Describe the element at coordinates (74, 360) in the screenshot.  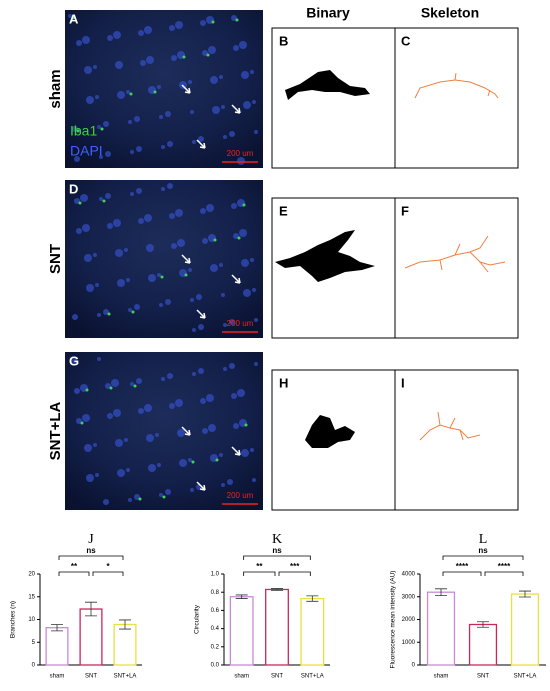
I see `panel-letter: G` at that location.